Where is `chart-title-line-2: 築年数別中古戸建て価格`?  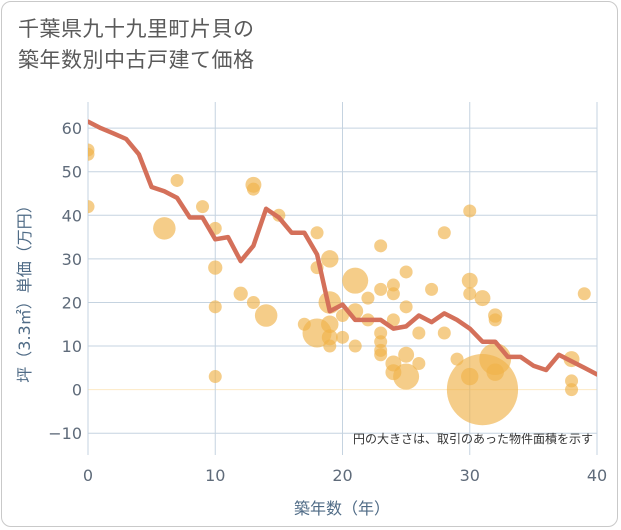
chart-title-line-2: 築年数別中古戸建て価格 is located at coordinates (136, 60).